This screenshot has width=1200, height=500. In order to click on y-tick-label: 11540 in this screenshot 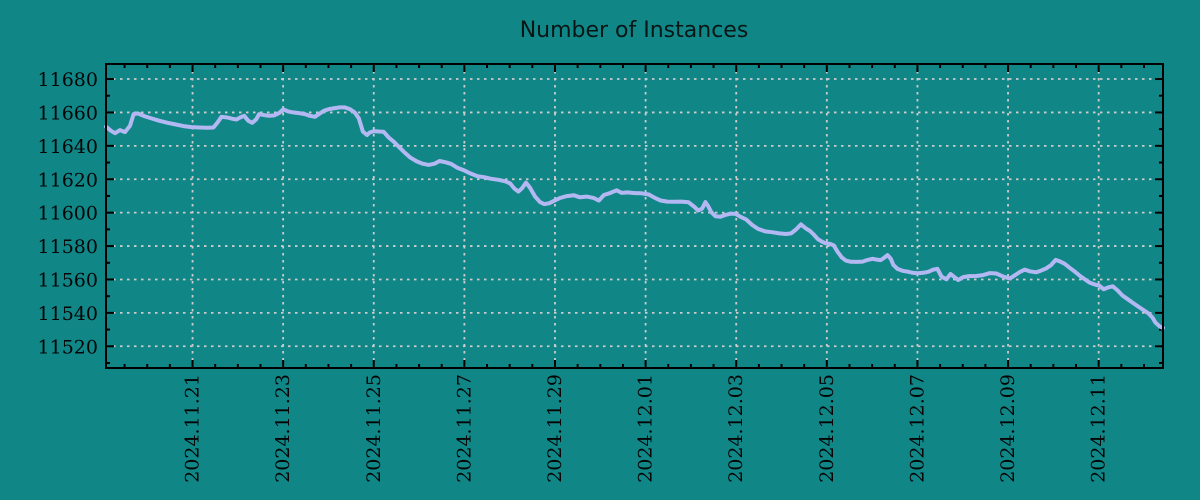, I will do `click(68, 314)`.